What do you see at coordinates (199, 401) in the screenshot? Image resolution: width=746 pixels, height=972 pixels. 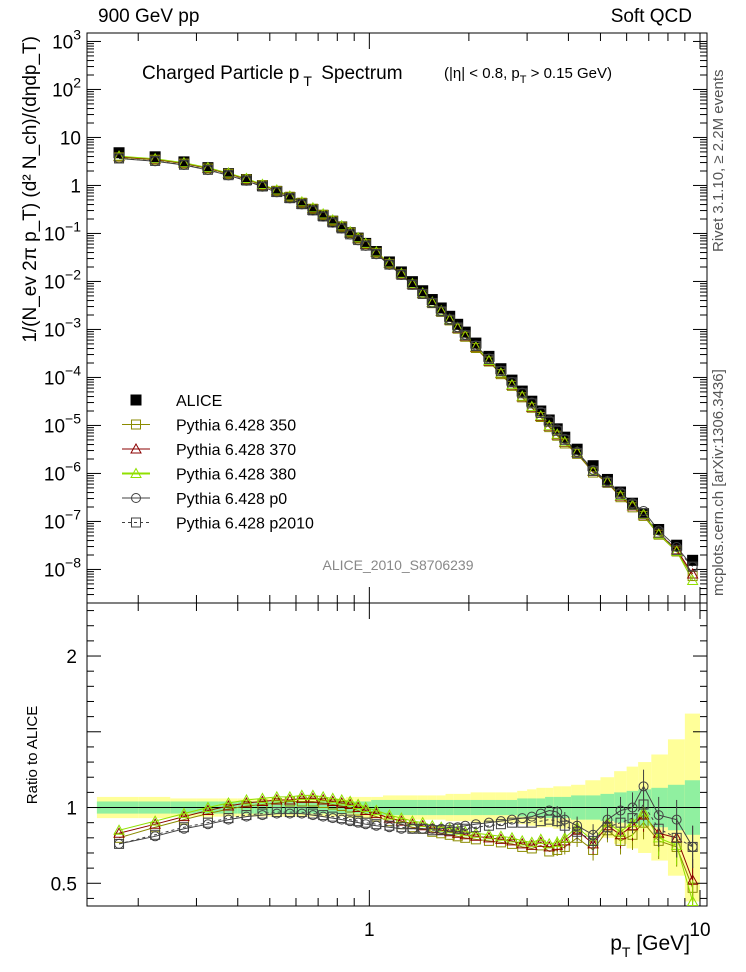 I see `legend-entry-label: ALICE` at bounding box center [199, 401].